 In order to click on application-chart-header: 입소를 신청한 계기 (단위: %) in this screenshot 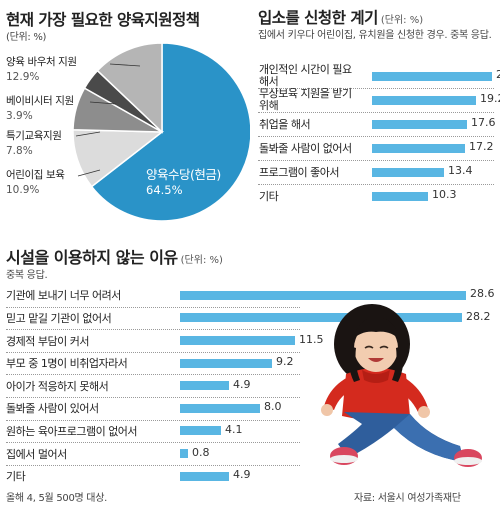, I will do `click(340, 17)`.